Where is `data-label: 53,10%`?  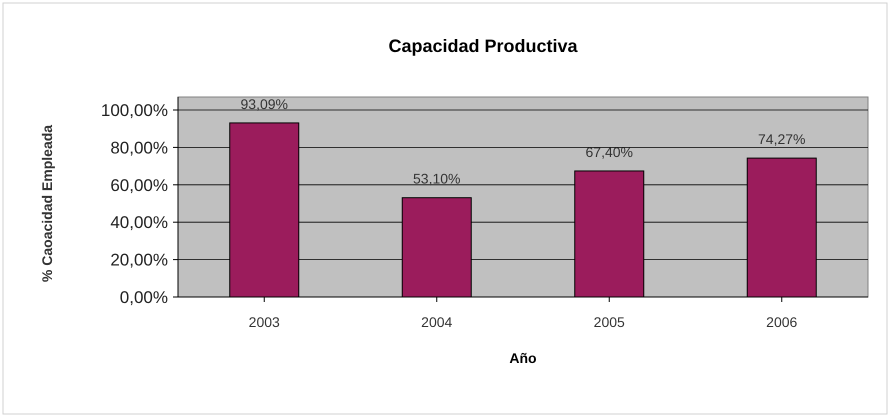
data-label: 53,10% is located at coordinates (436, 178).